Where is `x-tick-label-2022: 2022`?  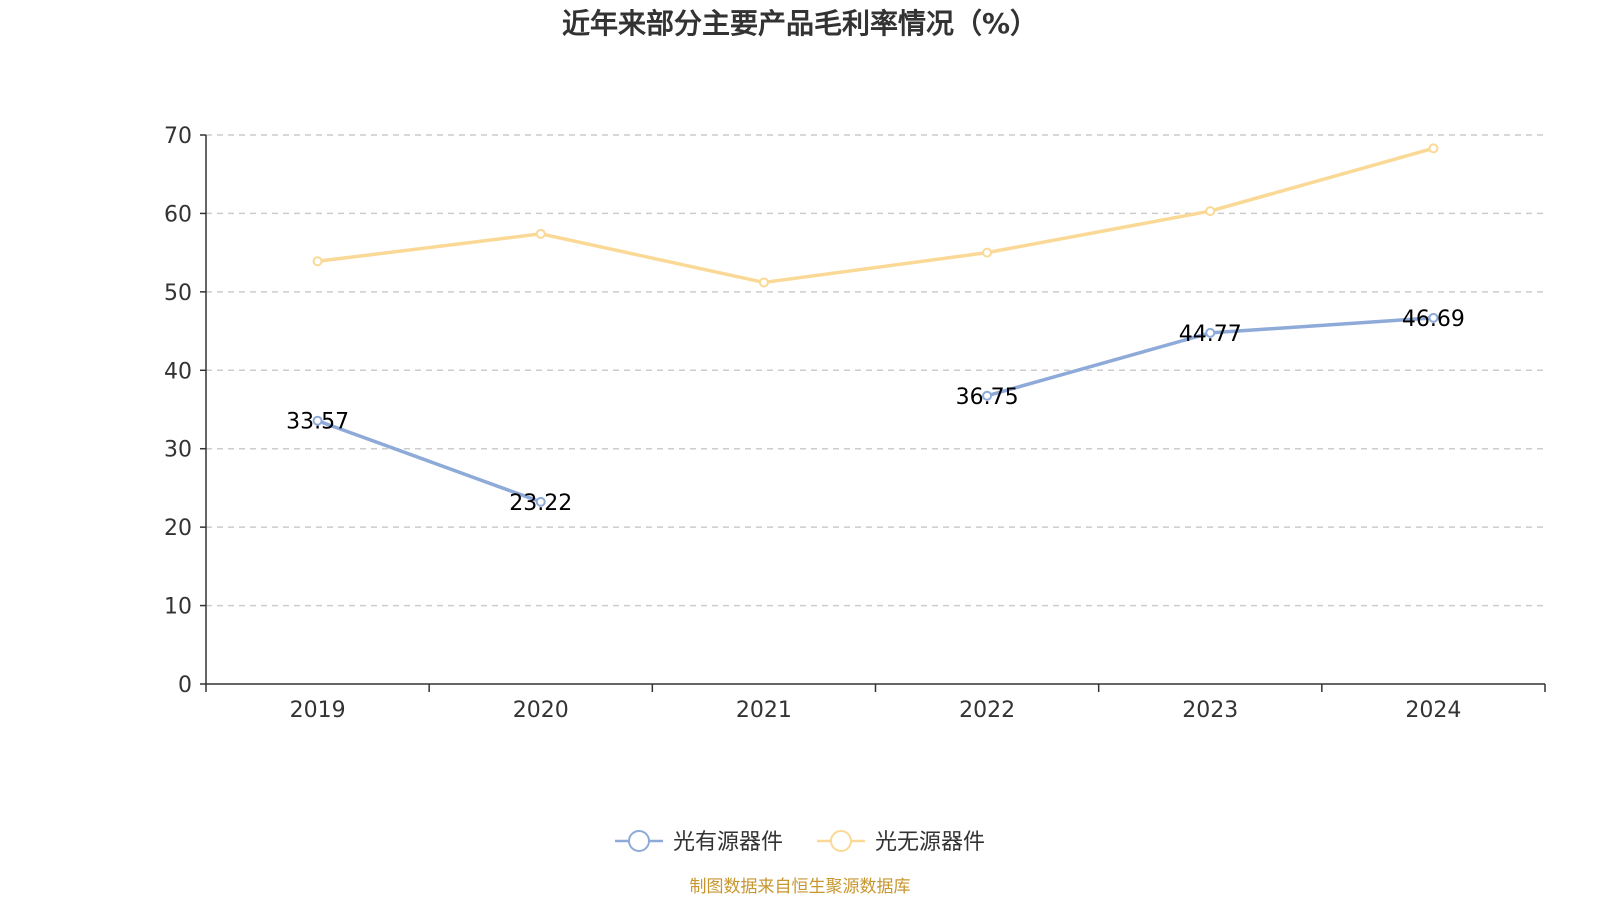 x-tick-label-2022: 2022 is located at coordinates (987, 710).